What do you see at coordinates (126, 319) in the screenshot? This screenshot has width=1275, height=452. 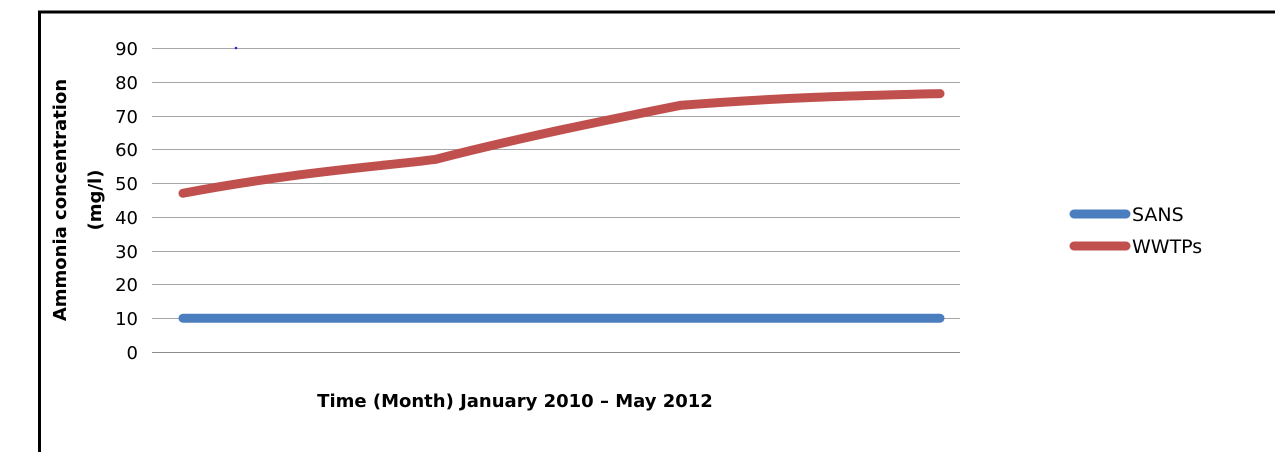 I see `y-tick-label-10: 10` at bounding box center [126, 319].